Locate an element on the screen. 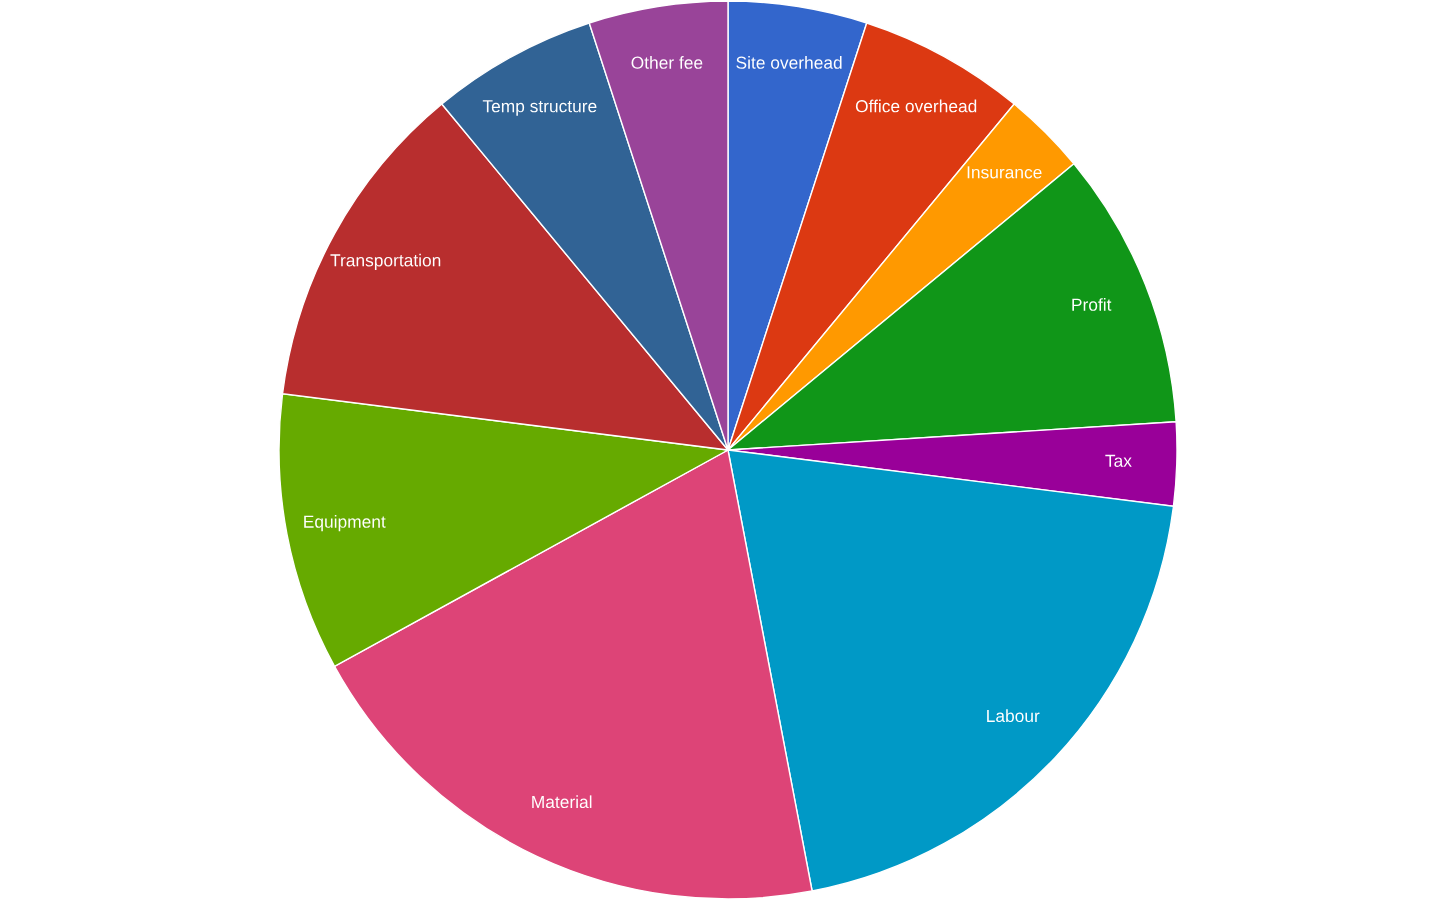 The image size is (1456, 900). slice-label: Transportation is located at coordinates (385, 261).